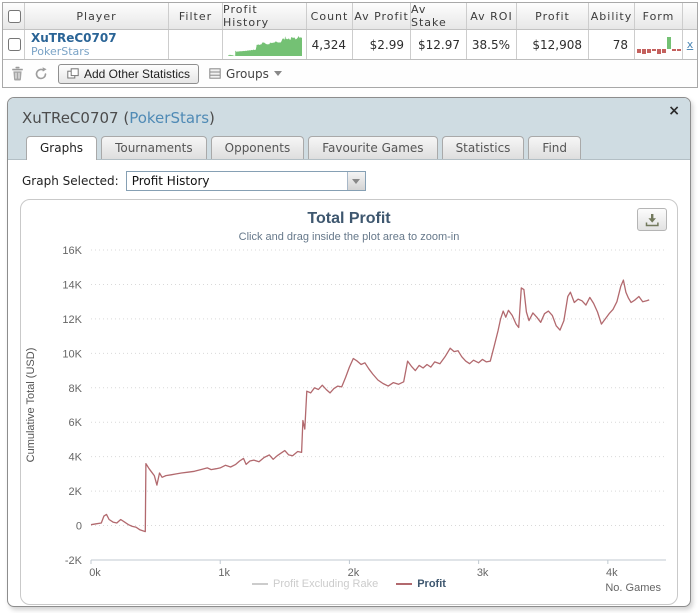 The height and width of the screenshot is (613, 700). I want to click on refresh-icon, so click(41, 73).